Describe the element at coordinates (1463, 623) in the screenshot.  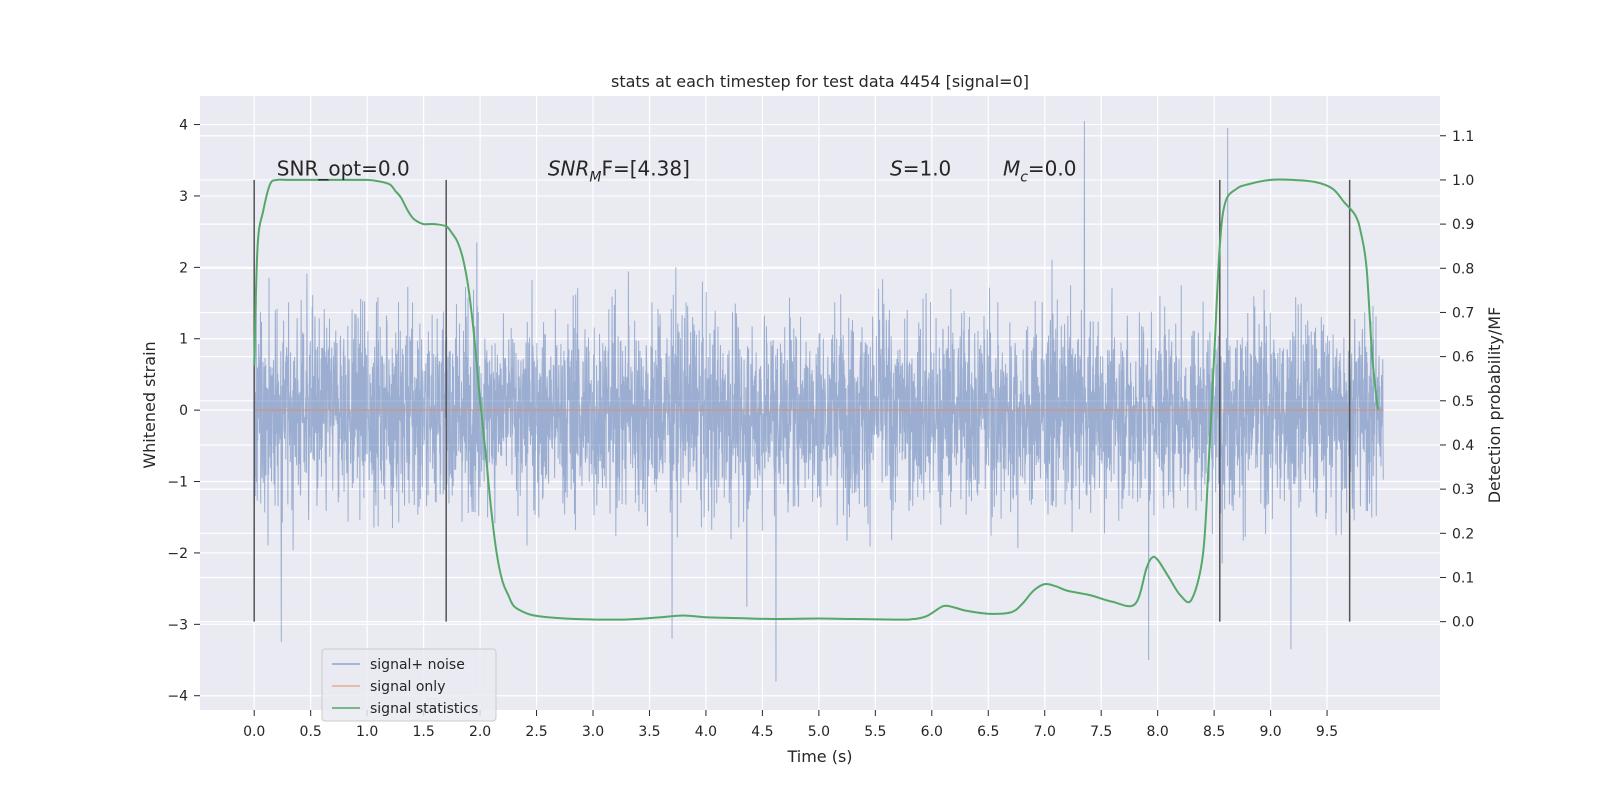
I see `y-right-tick-label-0: 0.0` at that location.